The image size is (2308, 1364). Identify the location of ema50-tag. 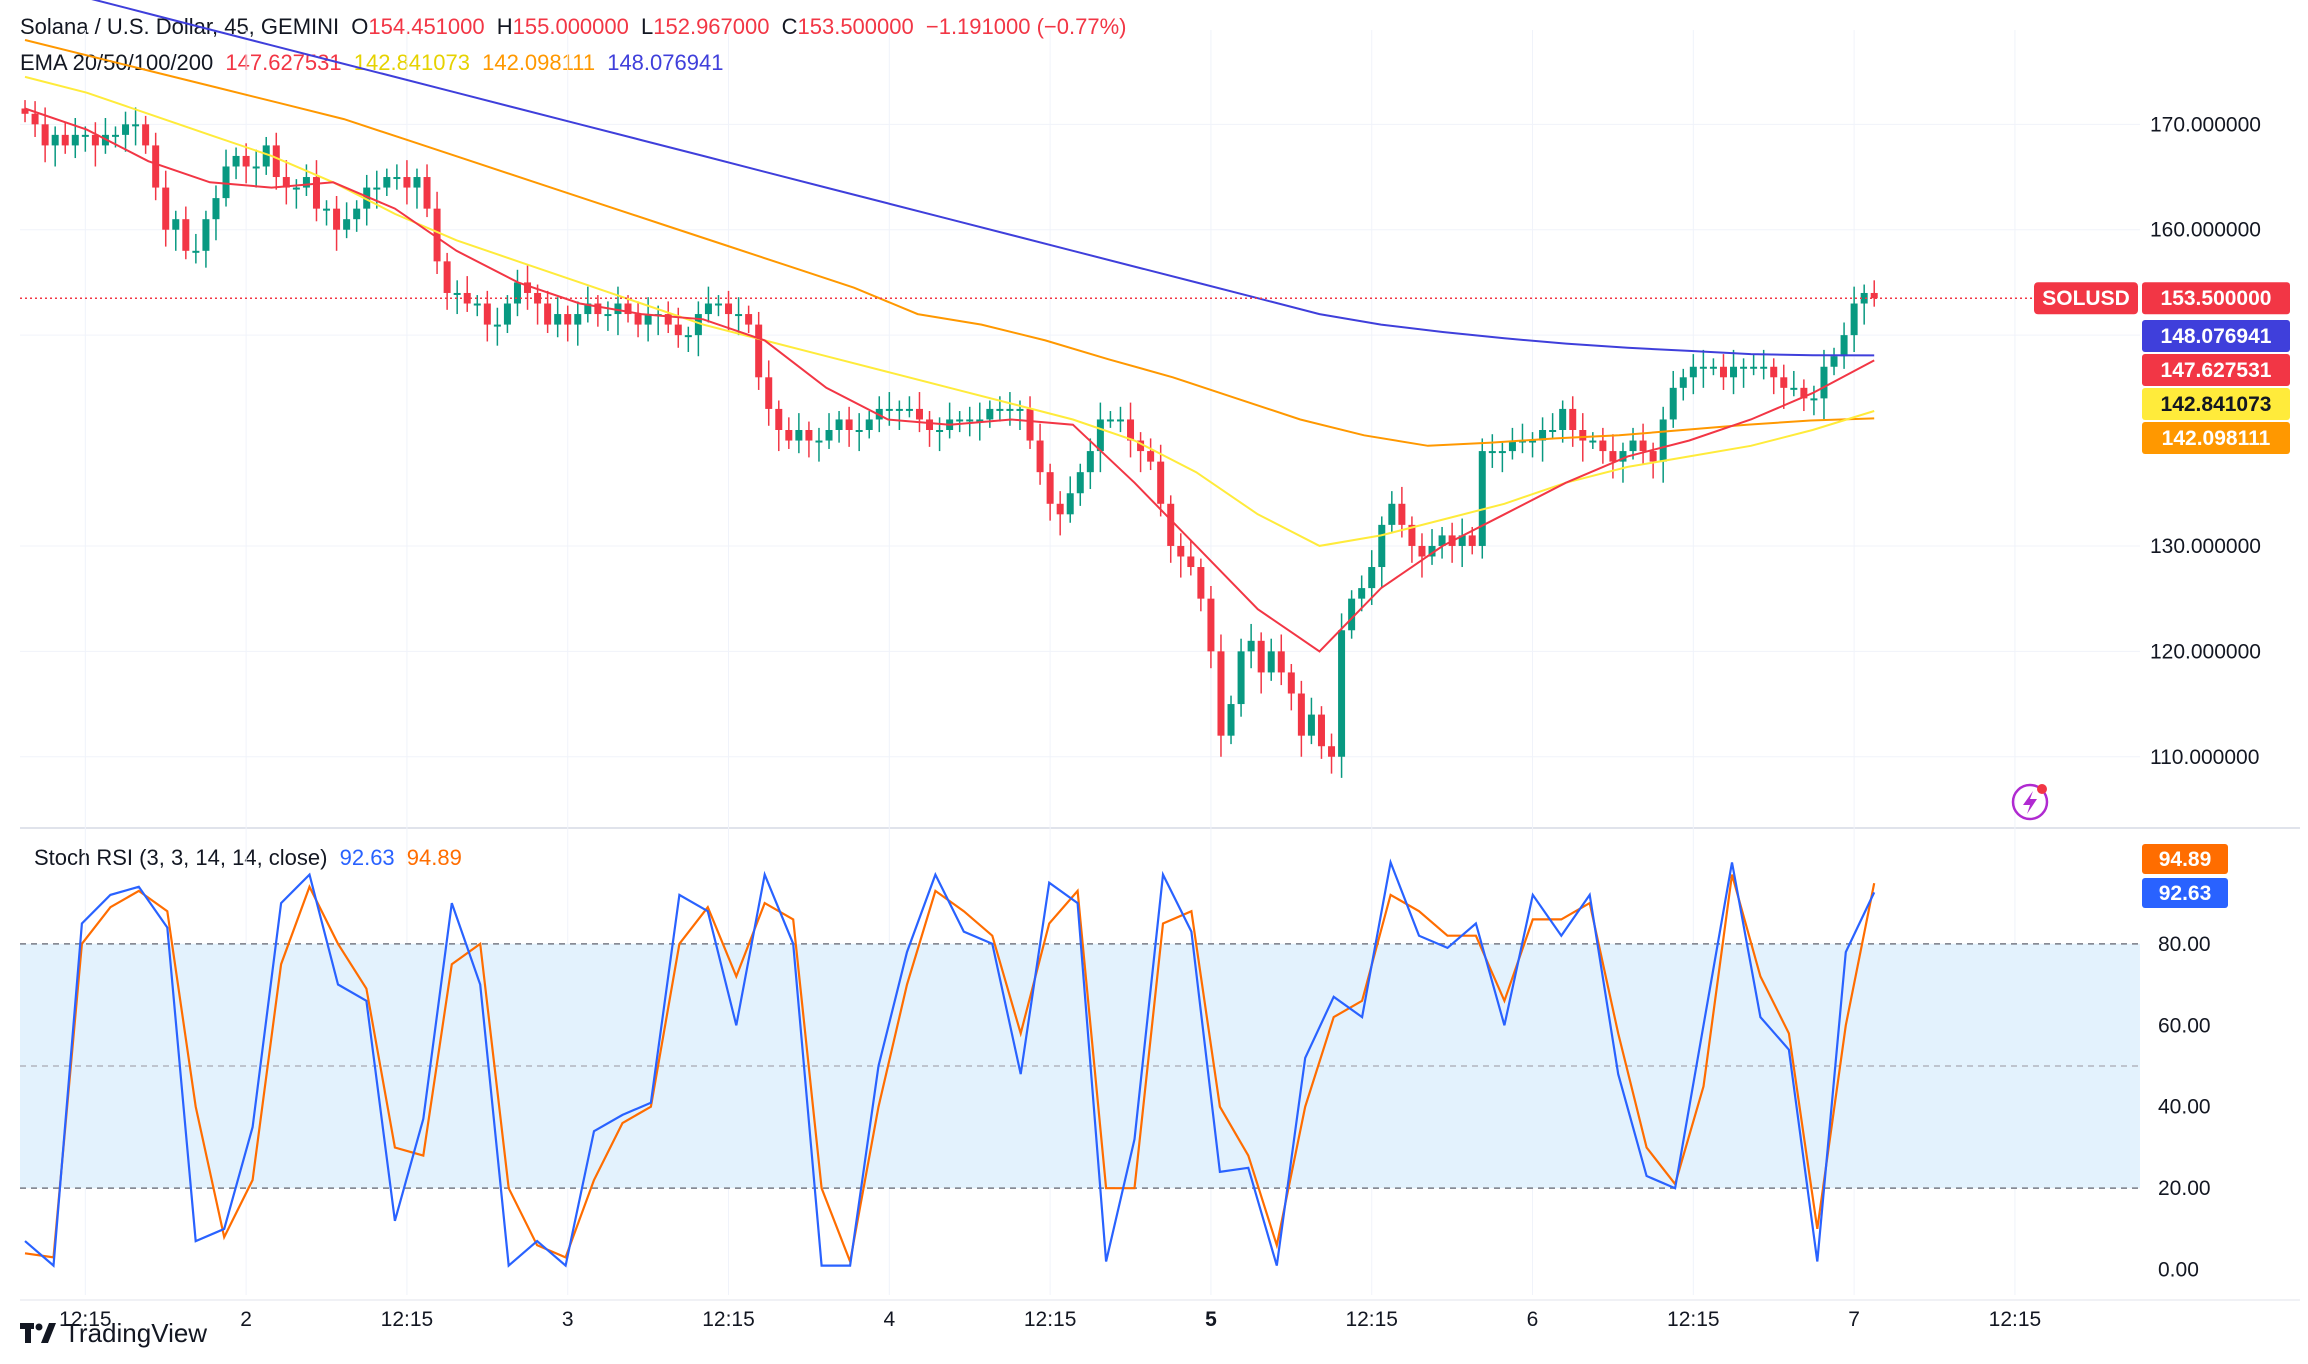
(2216, 404).